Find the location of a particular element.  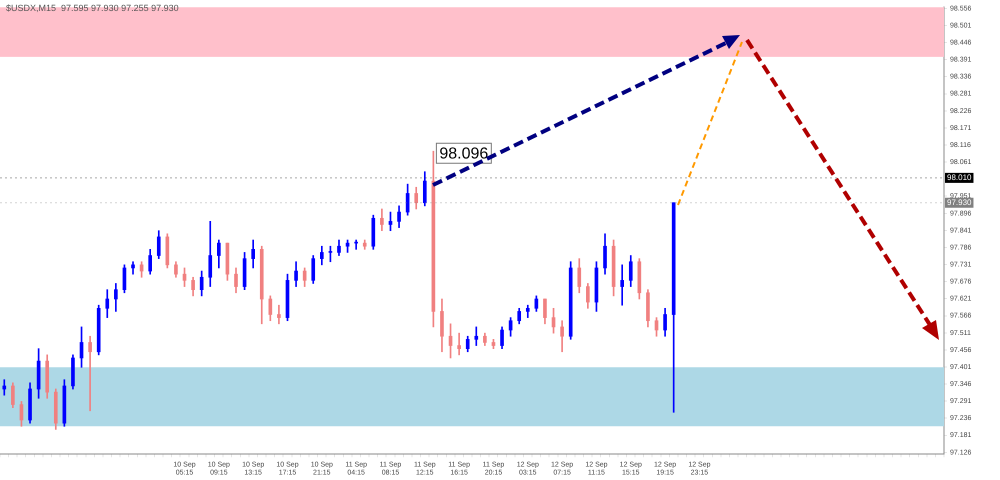

chart-title: $USDX,M15 97.595 97.930 97.255 97.930 is located at coordinates (92, 7).